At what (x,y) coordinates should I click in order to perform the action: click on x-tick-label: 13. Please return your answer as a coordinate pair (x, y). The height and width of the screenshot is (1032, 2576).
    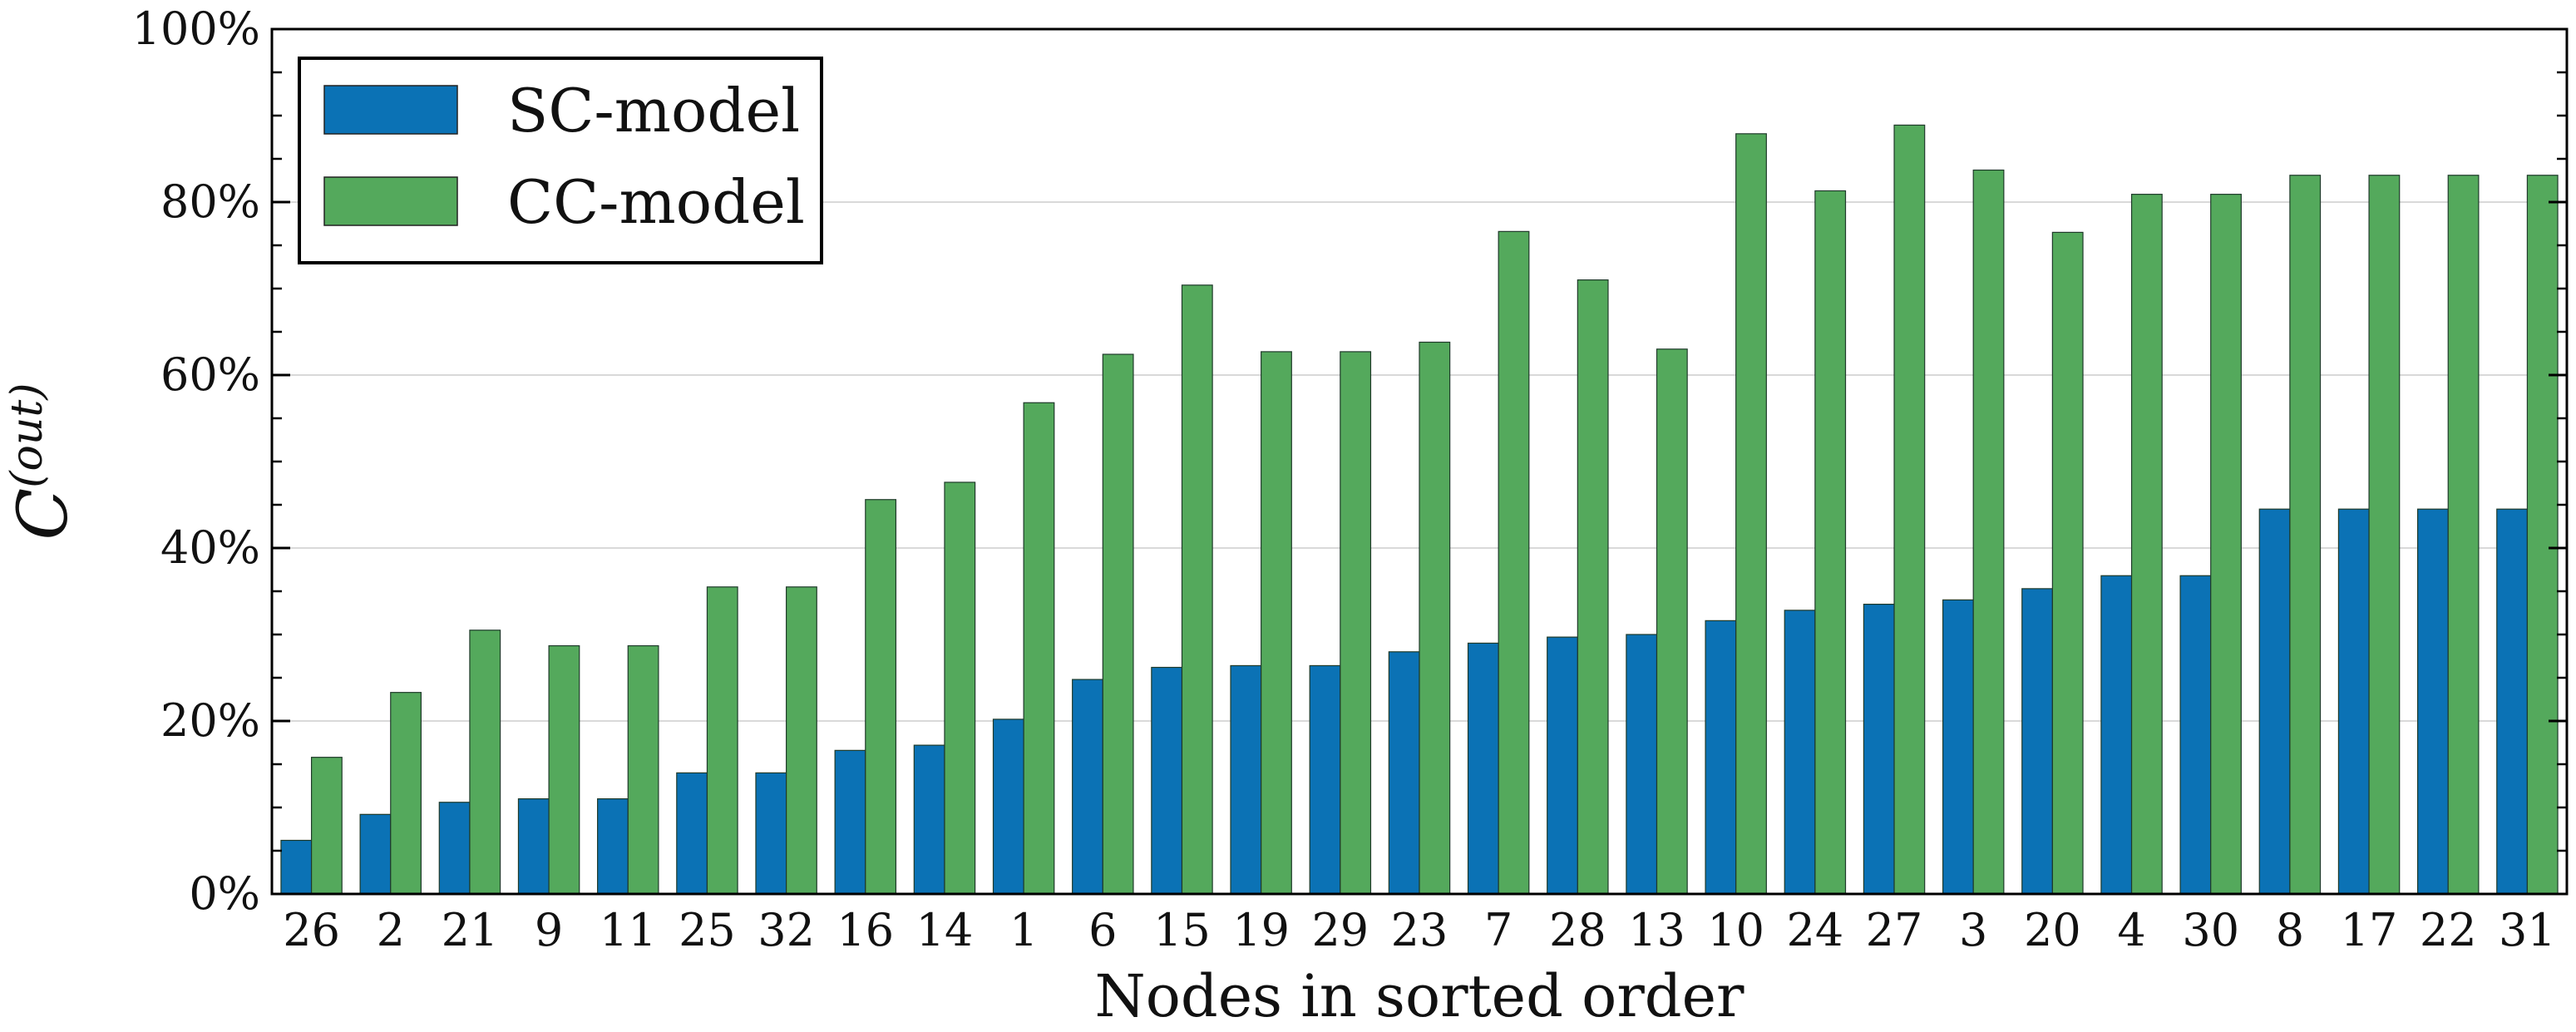
    Looking at the image, I should click on (1656, 930).